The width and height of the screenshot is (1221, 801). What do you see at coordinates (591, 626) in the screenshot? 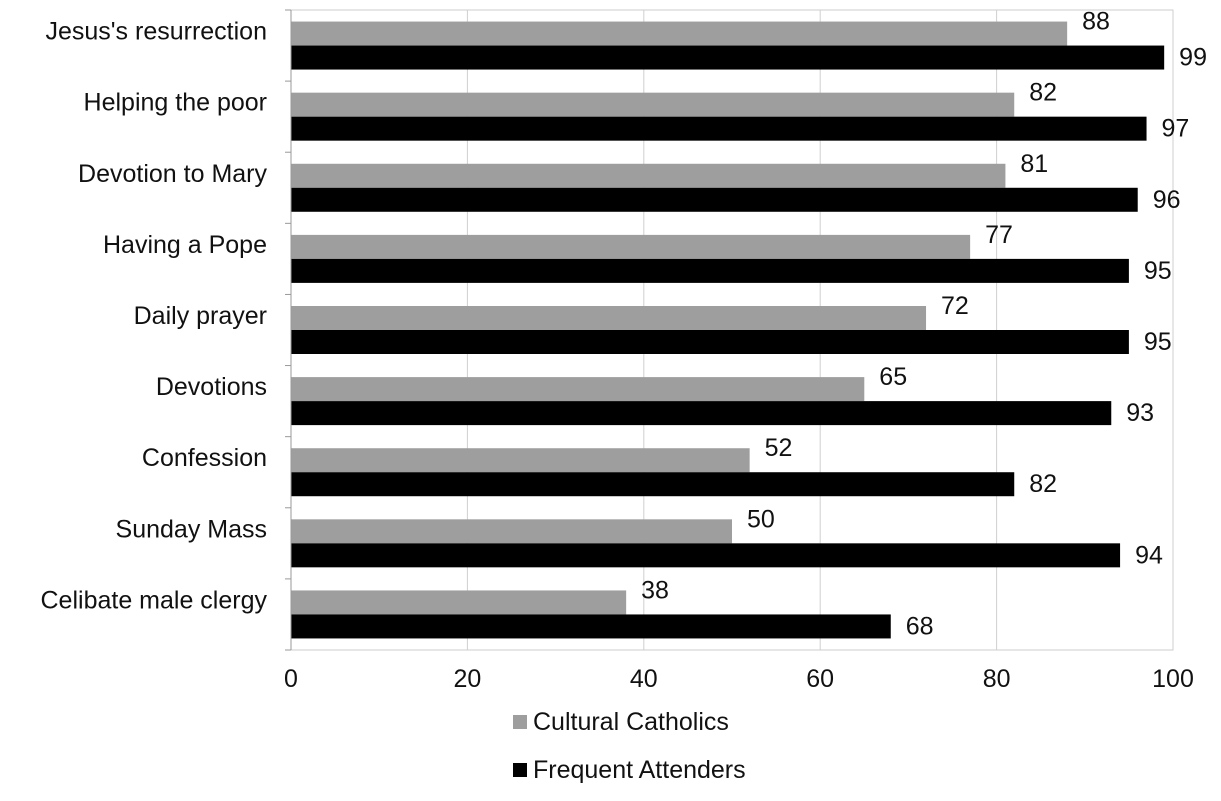
I see `bar-frequent-attenders-celibate-male-clergy` at bounding box center [591, 626].